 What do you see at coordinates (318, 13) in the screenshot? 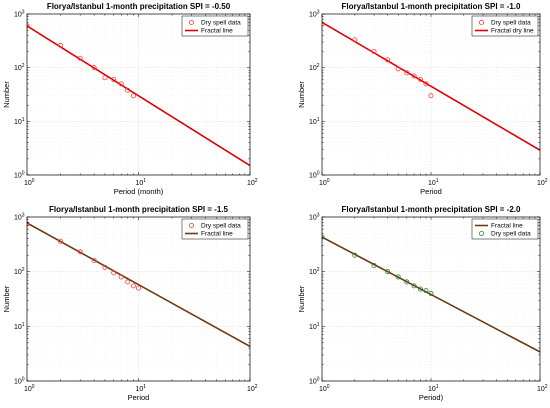
I see `tick-exponent: 3` at bounding box center [318, 13].